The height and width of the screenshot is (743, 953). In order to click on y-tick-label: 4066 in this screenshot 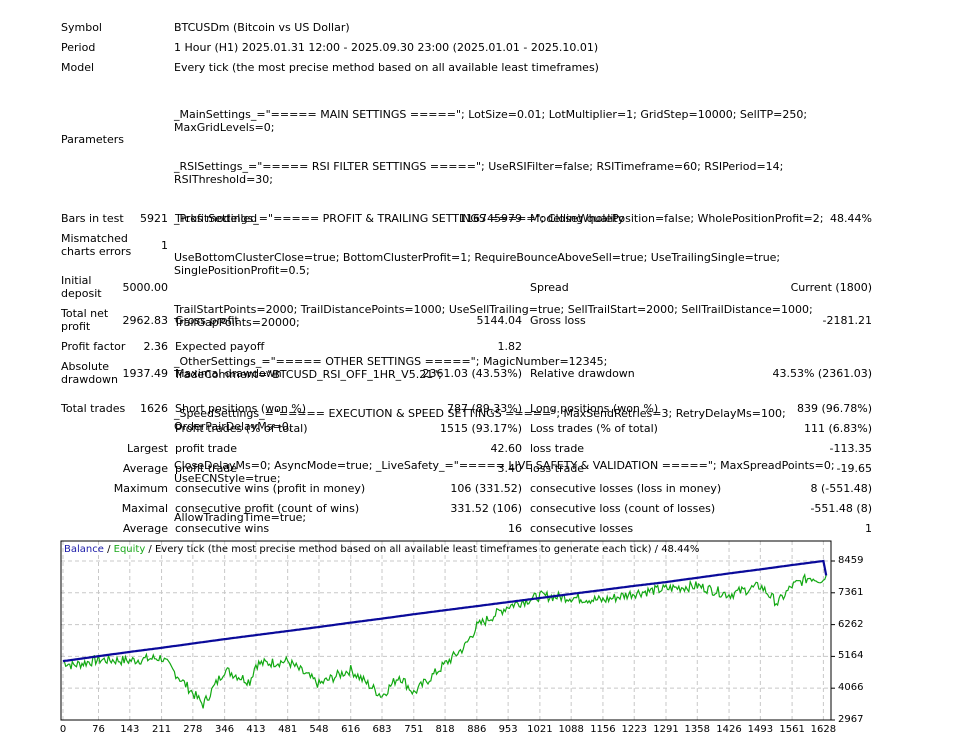, I will do `click(851, 688)`.